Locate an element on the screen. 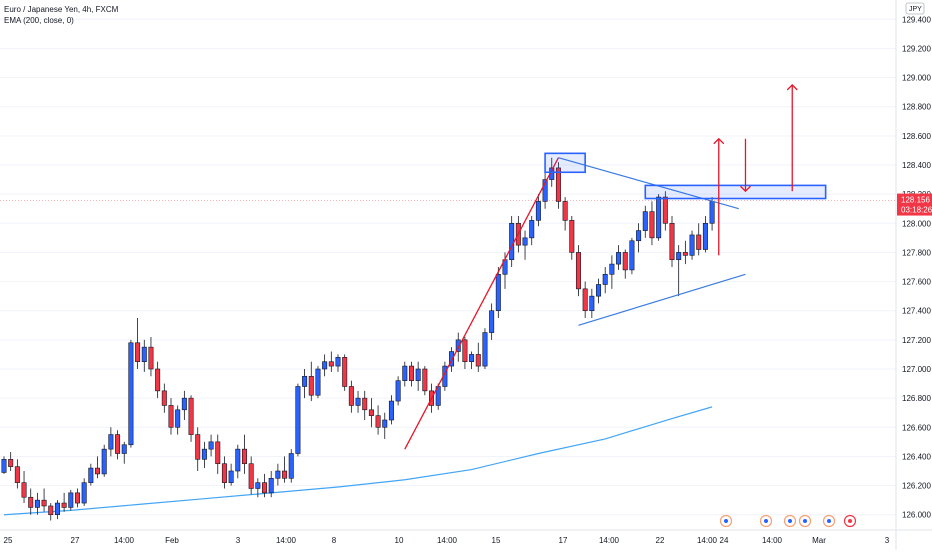 This screenshot has width=932, height=555. price-tick-label: 129.000 is located at coordinates (916, 78).